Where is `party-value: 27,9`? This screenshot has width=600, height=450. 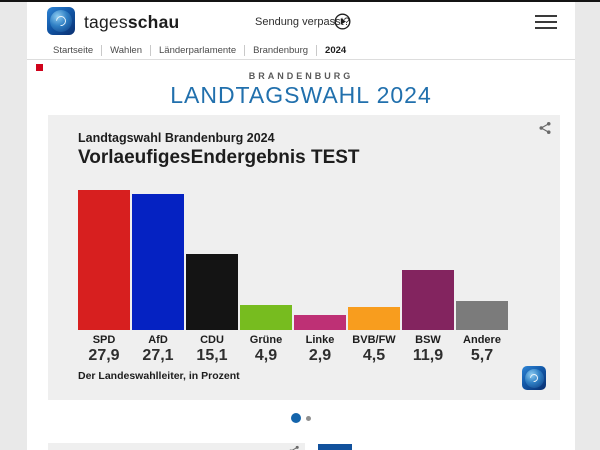
party-value: 27,9 is located at coordinates (104, 355).